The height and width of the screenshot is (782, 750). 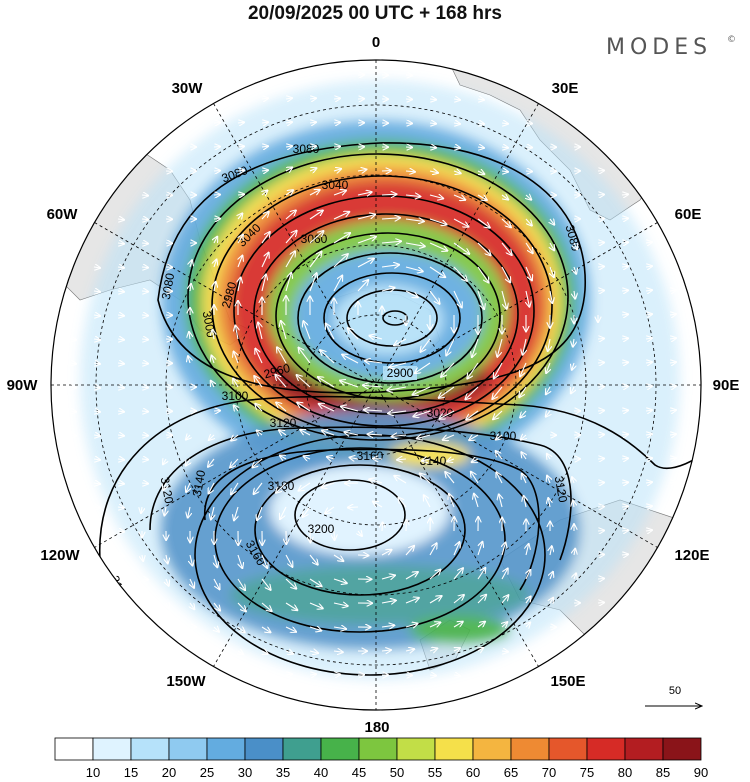 What do you see at coordinates (625, 772) in the screenshot?
I see `colorbar-tick-label: 80` at bounding box center [625, 772].